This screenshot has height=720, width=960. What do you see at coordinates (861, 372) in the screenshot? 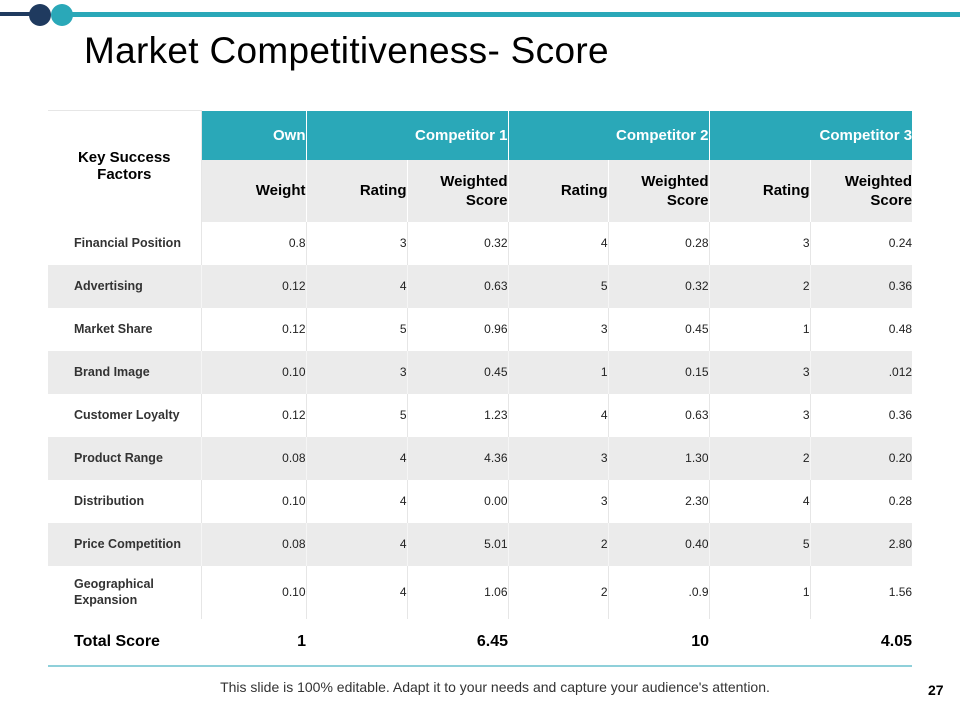
I see `competitor-3-weighted-score: .012` at bounding box center [861, 372].